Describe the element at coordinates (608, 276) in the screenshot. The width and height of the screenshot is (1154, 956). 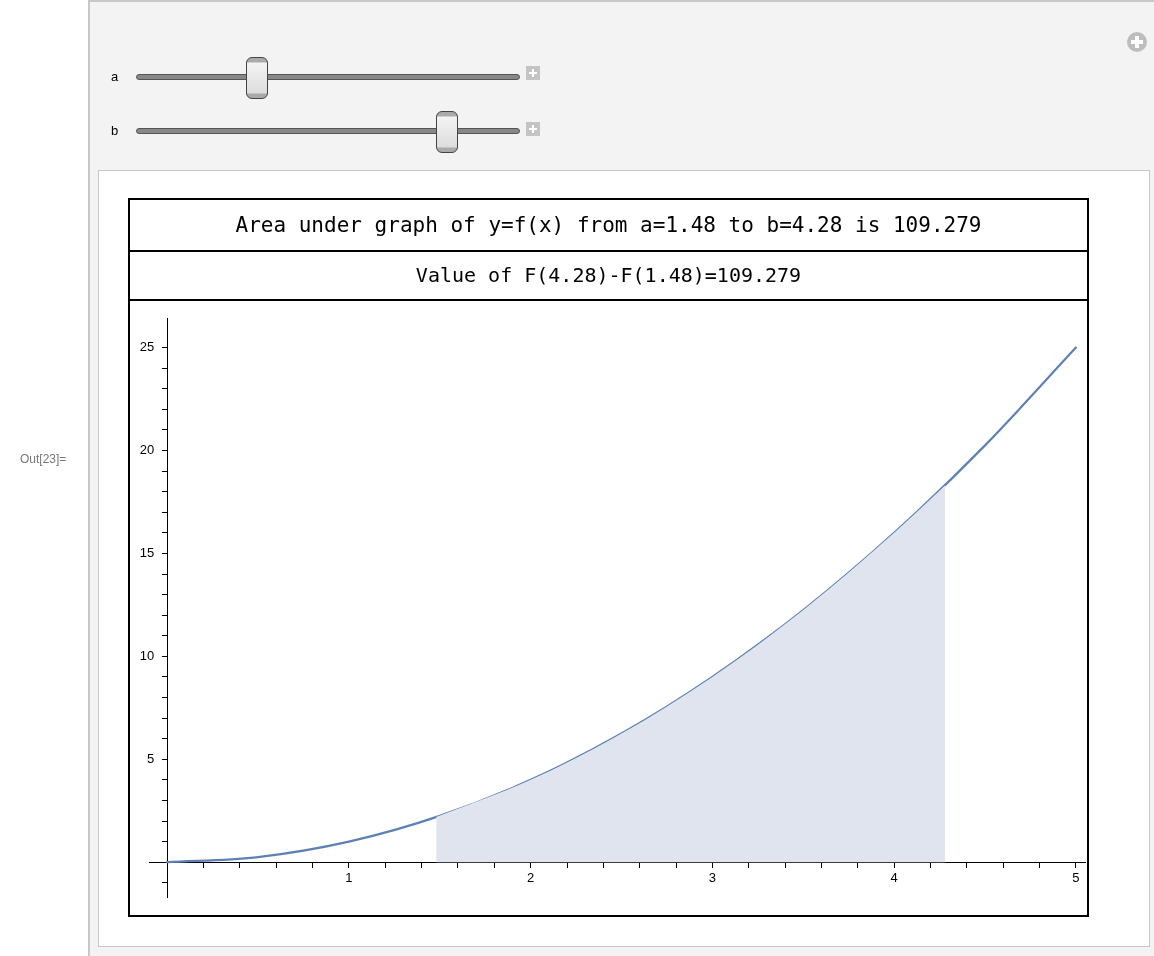
I see `chart-subtitle: Value of F(4.28)-F(1.48)=109.279` at that location.